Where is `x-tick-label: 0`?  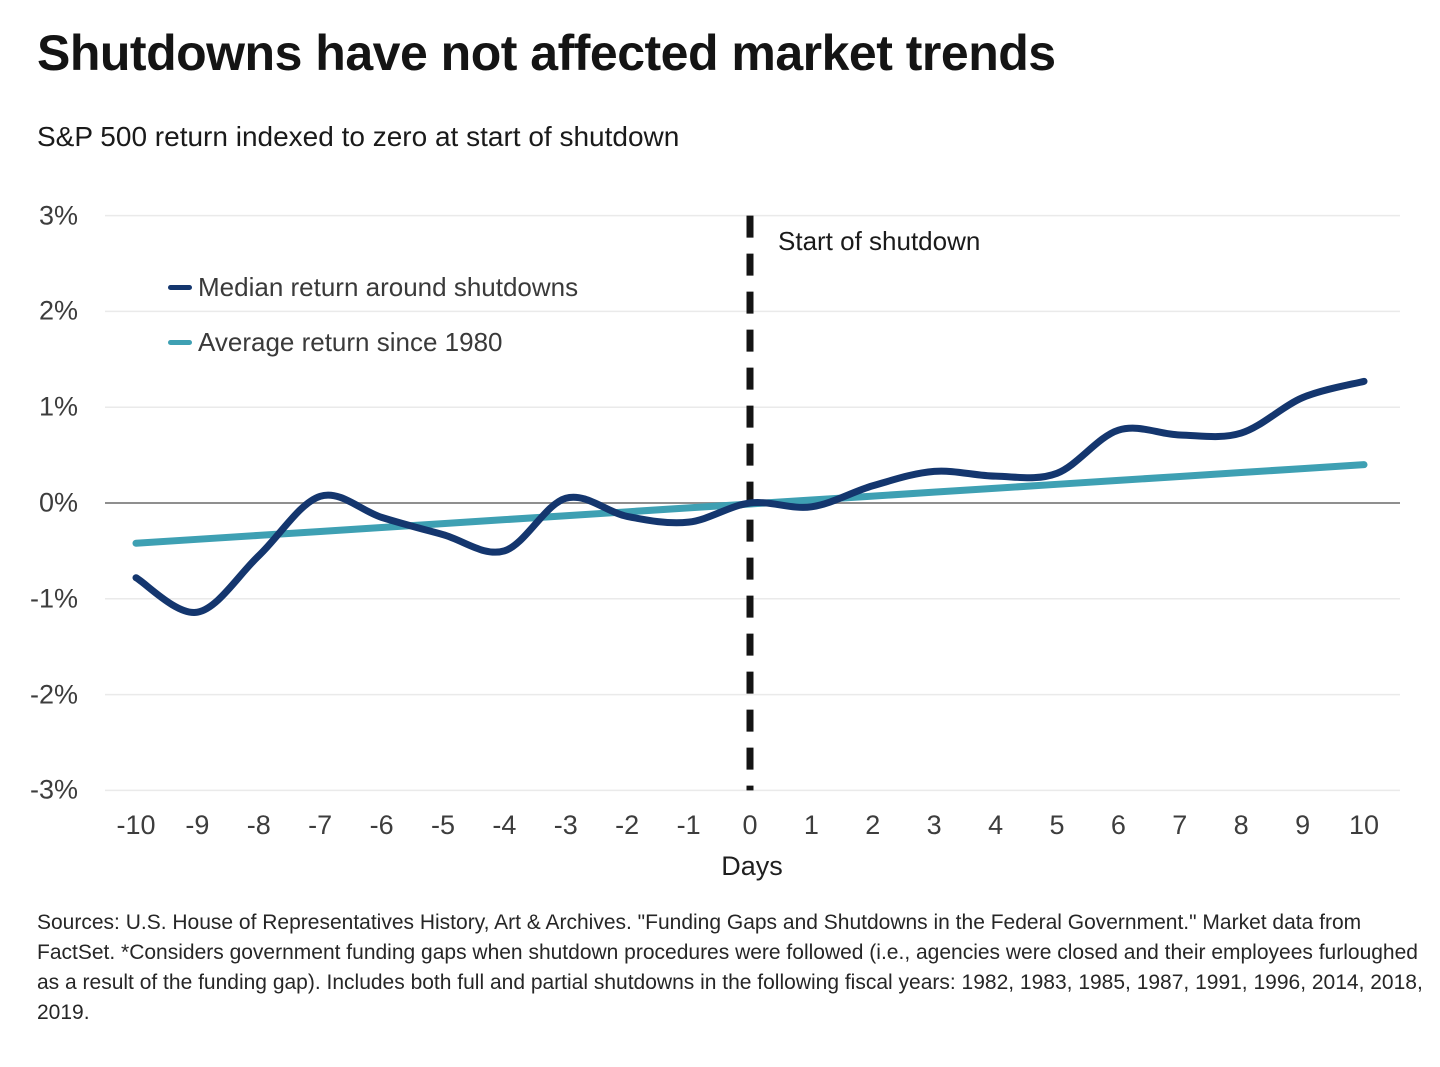
x-tick-label: 0 is located at coordinates (750, 825).